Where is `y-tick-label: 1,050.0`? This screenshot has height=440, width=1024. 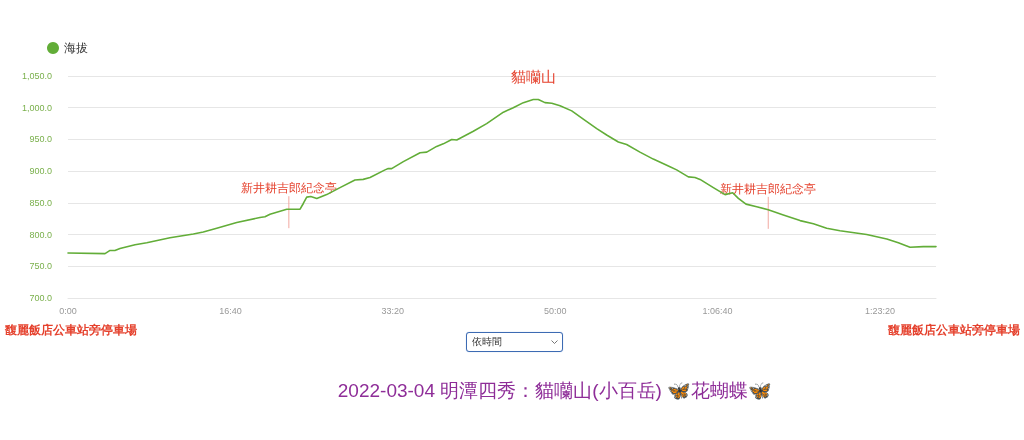
y-tick-label: 1,050.0 is located at coordinates (36, 76).